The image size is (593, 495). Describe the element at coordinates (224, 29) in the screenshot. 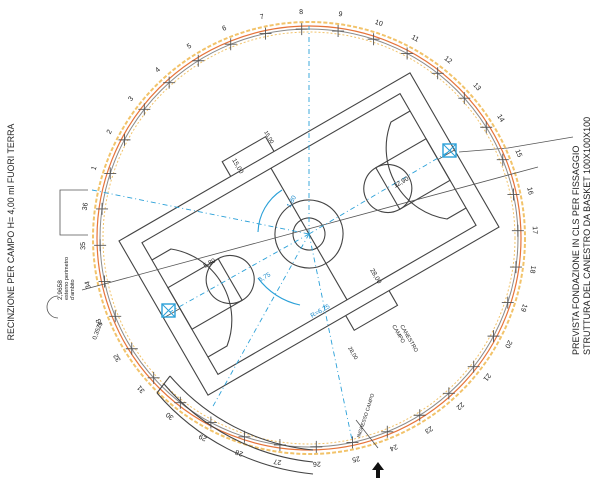

I see `fence-post-number: 6` at that location.